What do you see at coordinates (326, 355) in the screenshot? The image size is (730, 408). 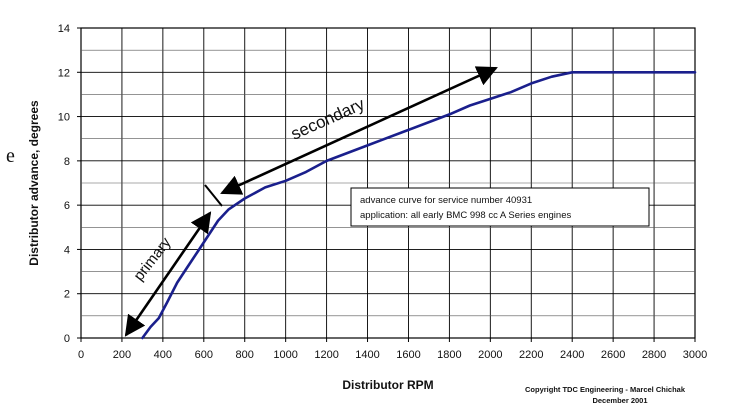 I see `x-tick-label: 1200` at bounding box center [326, 355].